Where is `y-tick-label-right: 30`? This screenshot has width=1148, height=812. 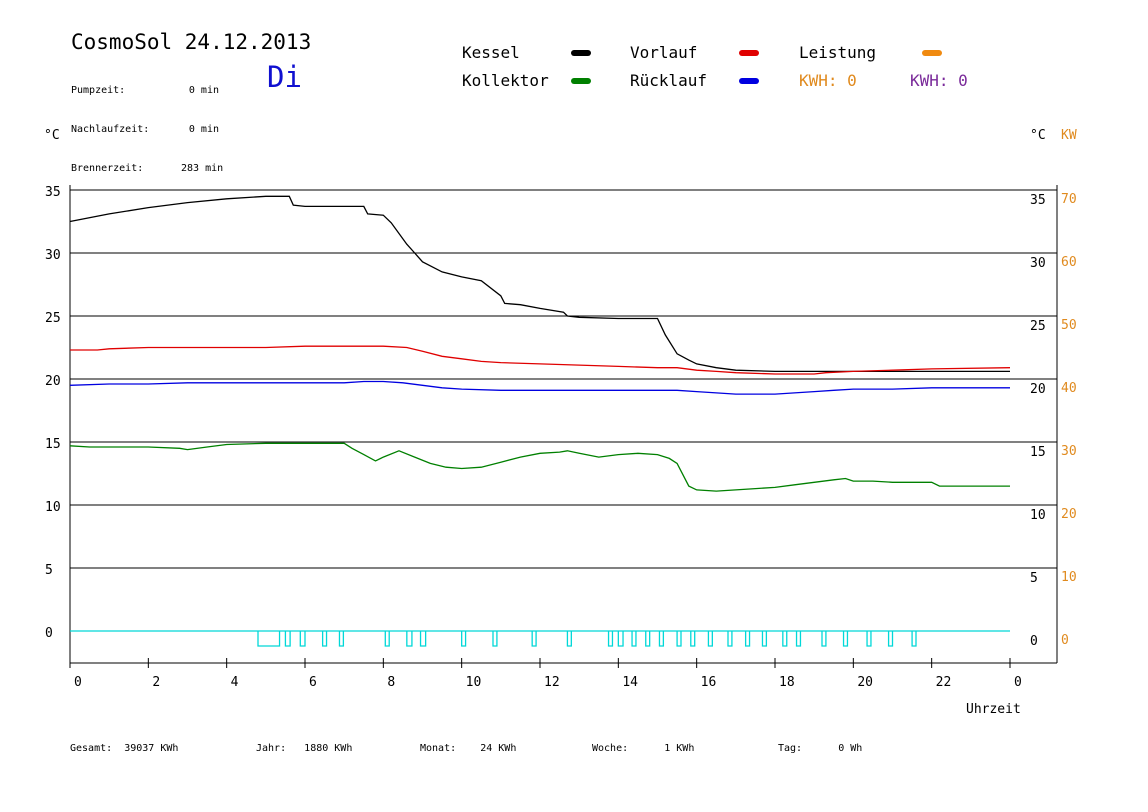 y-tick-label-right: 30 is located at coordinates (1038, 263).